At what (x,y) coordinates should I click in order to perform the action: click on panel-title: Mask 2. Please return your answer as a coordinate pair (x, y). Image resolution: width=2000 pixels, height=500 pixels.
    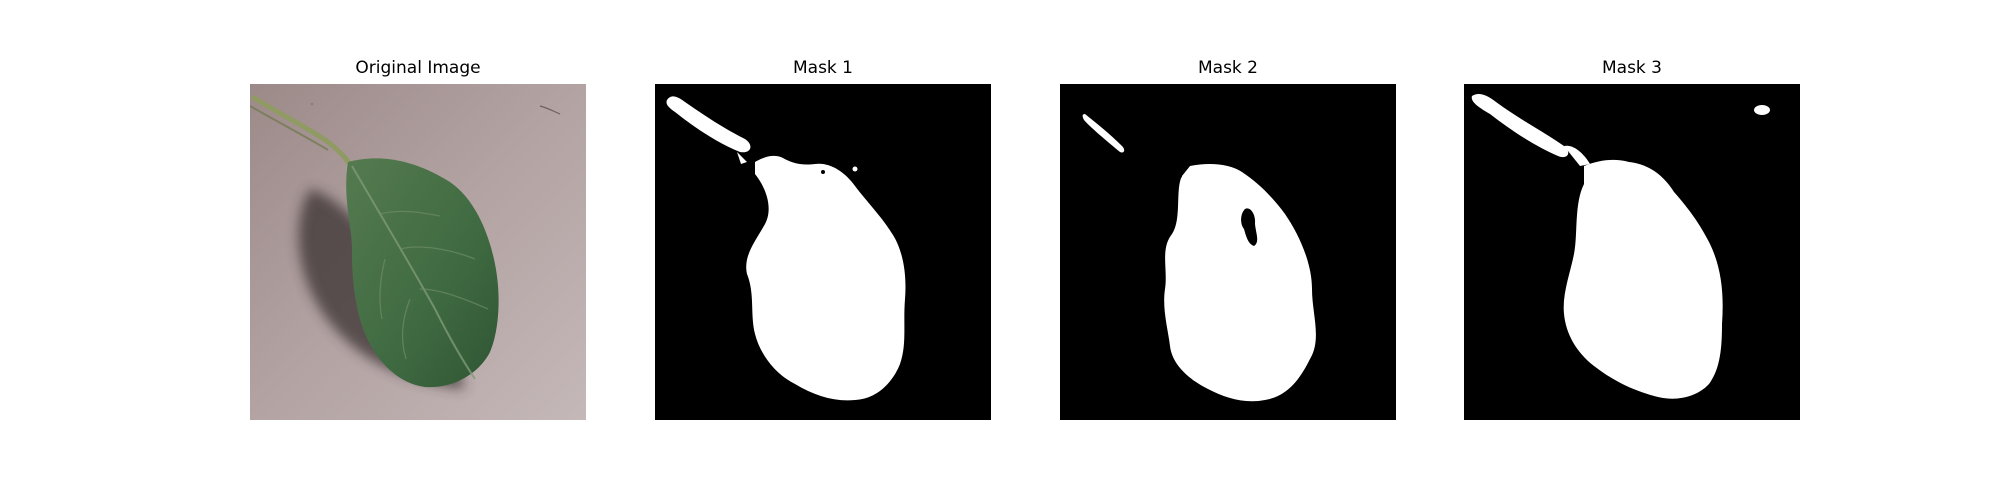
    Looking at the image, I should click on (1227, 68).